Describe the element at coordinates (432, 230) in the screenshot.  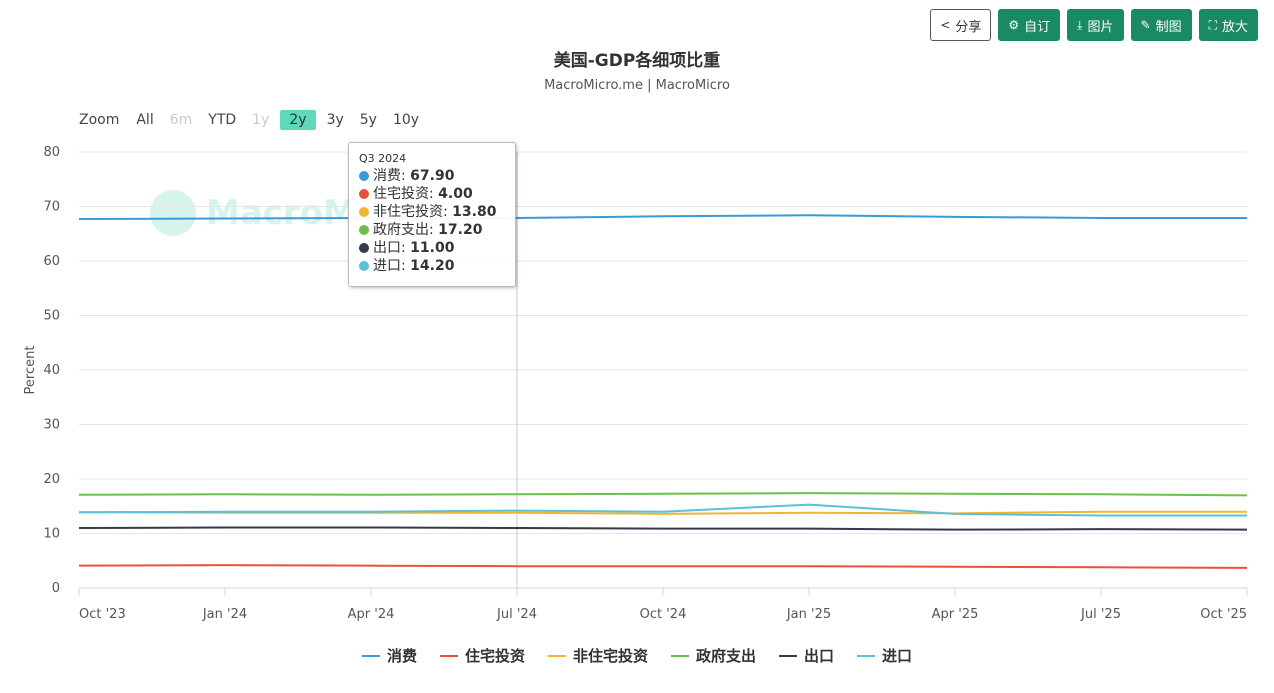
I see `tooltip-row-government: 政府支出: 17.20` at that location.